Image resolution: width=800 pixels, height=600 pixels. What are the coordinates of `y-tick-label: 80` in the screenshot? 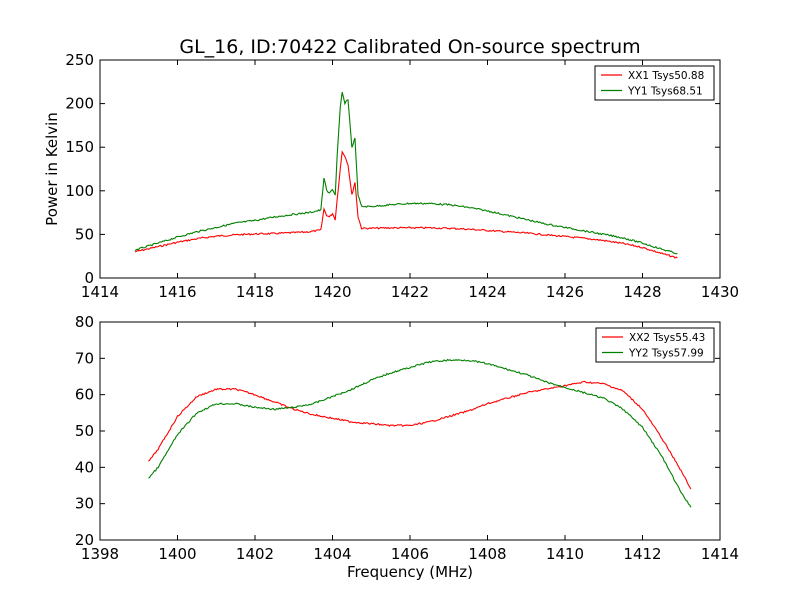 It's located at (84, 322).